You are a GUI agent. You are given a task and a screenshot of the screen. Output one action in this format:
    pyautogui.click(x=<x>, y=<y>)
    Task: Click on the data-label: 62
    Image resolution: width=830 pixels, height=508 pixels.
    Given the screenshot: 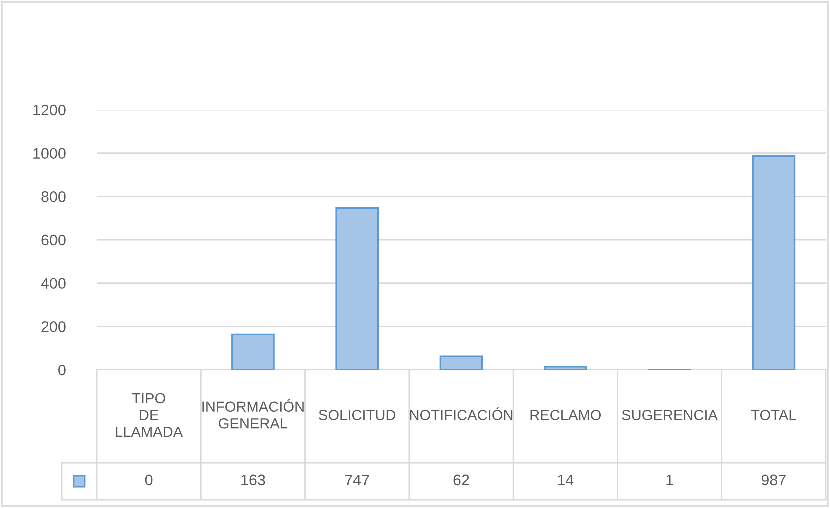 What is the action you would take?
    pyautogui.click(x=462, y=480)
    